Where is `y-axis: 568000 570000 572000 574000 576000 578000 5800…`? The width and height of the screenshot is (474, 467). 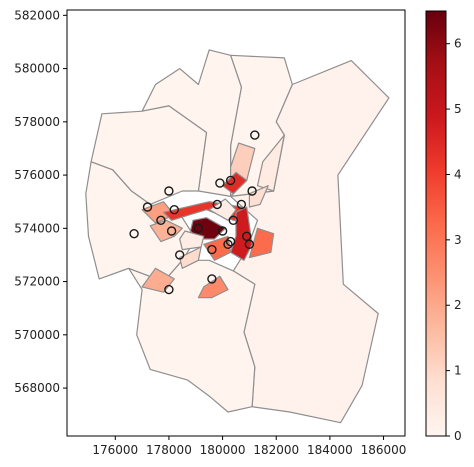
y-axis: 568000 570000 572000 574000 576000 578000 5800… is located at coordinates (40, 201).